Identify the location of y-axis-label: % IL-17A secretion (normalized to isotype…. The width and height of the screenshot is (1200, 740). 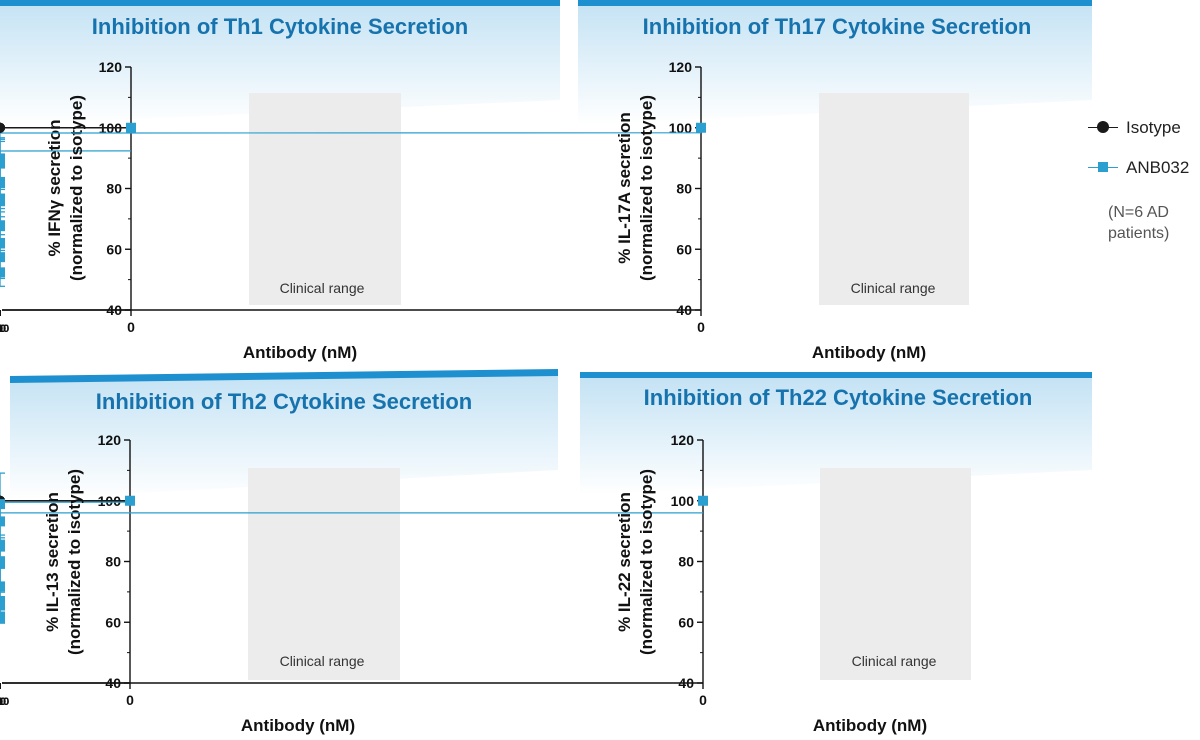
(635, 188).